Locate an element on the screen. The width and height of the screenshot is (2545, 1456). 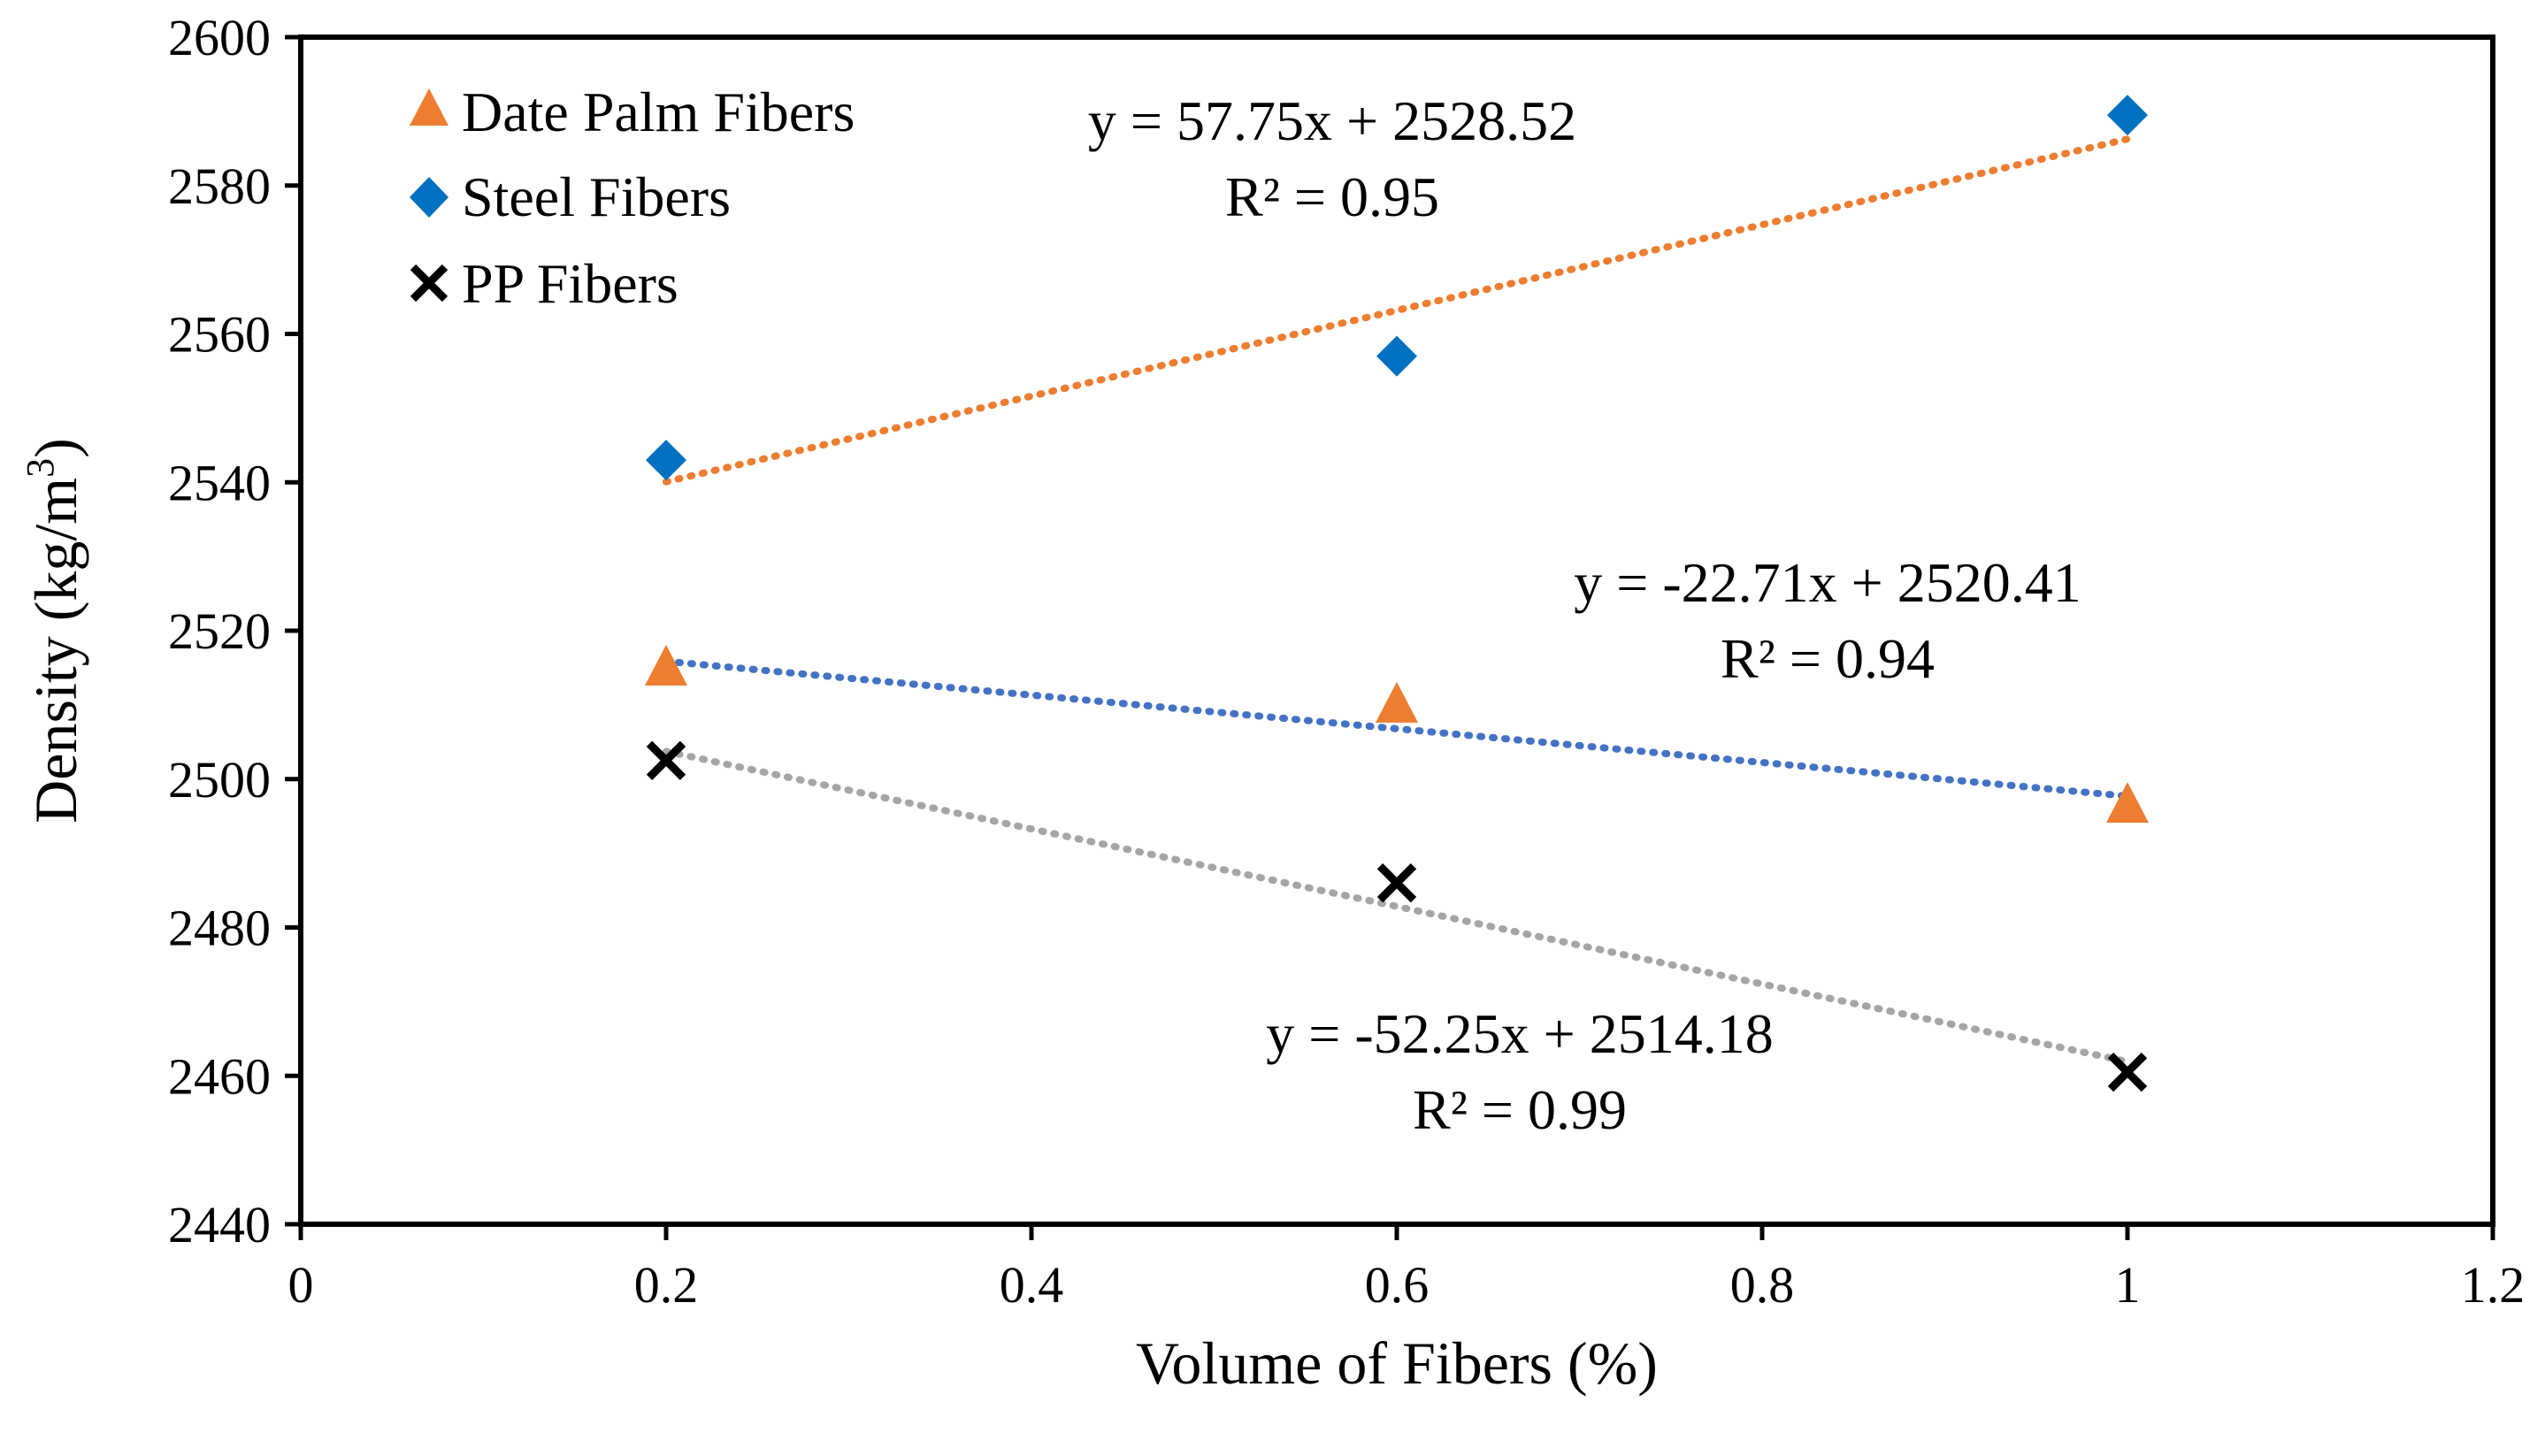
y-tick-label: 2440 is located at coordinates (219, 1224).